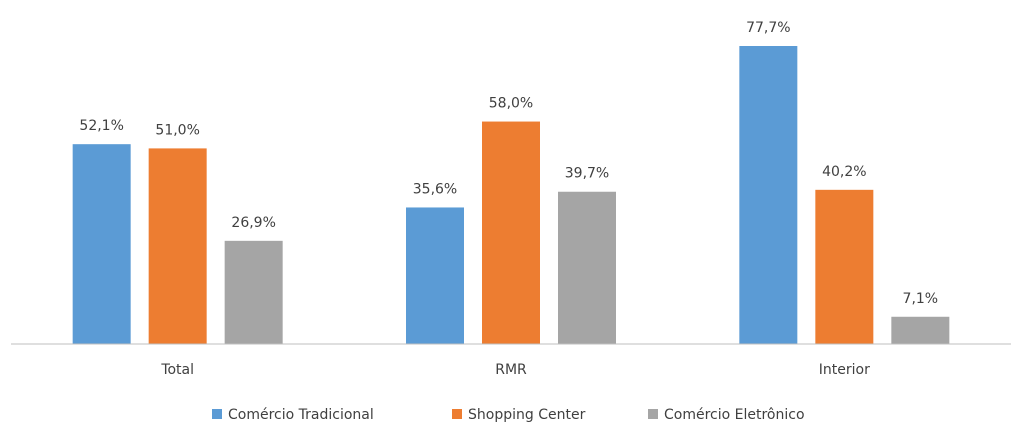 The height and width of the screenshot is (429, 1015). Describe the element at coordinates (768, 28) in the screenshot. I see `data-label: 77,7%` at that location.